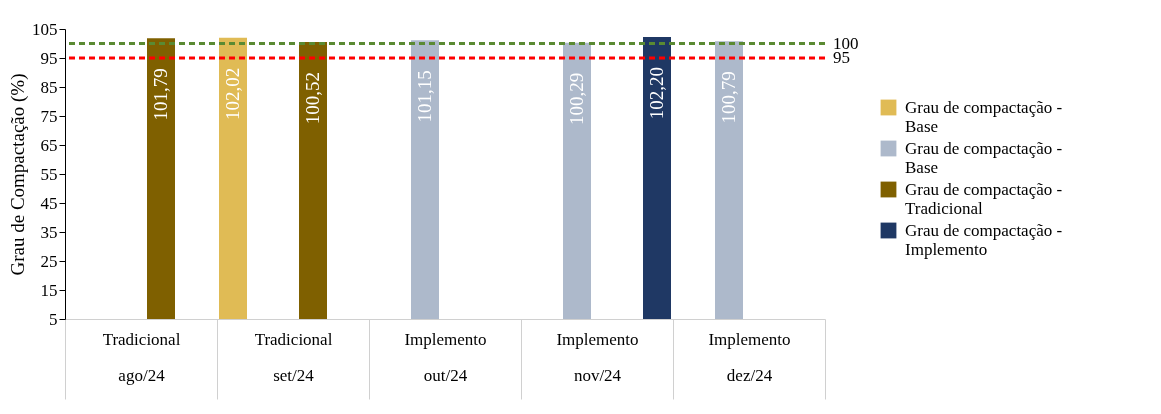 The height and width of the screenshot is (414, 1161). What do you see at coordinates (728, 97) in the screenshot?
I see `data-label: 100,79` at bounding box center [728, 97].